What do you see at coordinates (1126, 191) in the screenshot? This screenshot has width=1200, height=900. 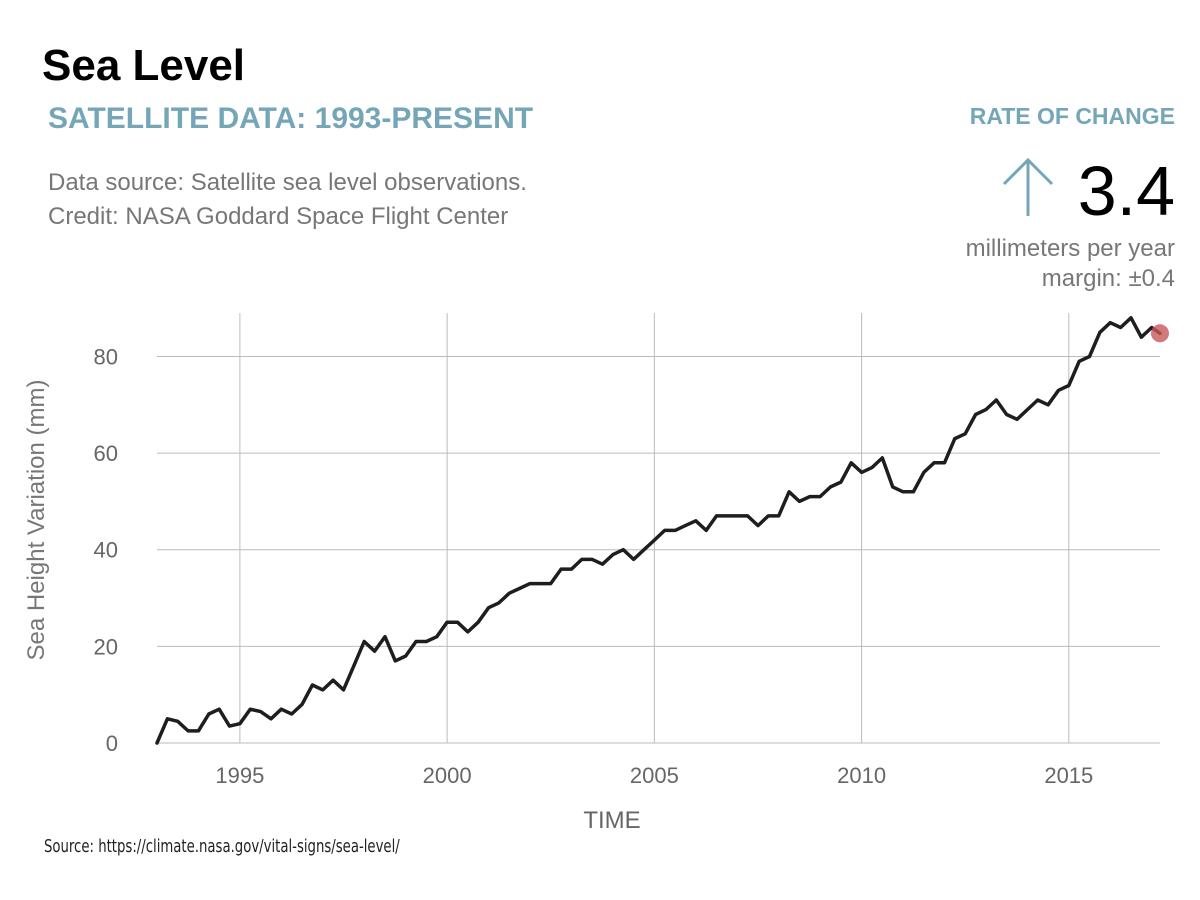 I see `rate-value: 3.4` at bounding box center [1126, 191].